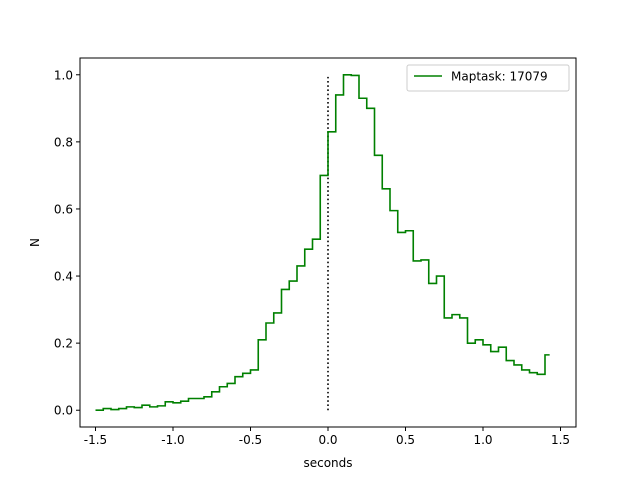 The width and height of the screenshot is (640, 480). What do you see at coordinates (327, 440) in the screenshot?
I see `x-tick-label: 0.0` at bounding box center [327, 440].